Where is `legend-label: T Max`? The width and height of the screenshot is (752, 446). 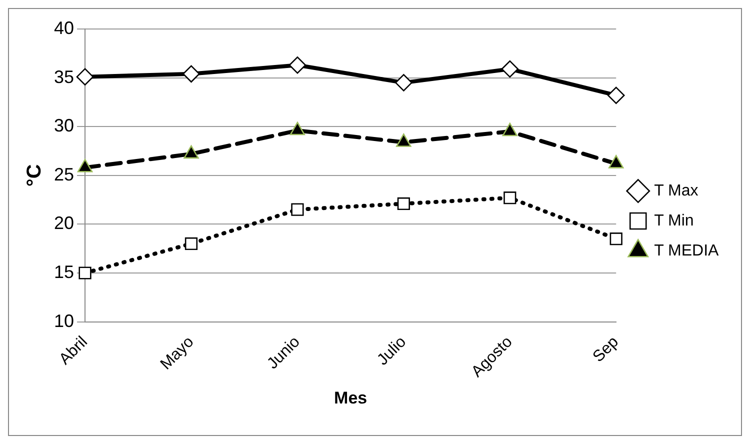 legend-label: T Max is located at coordinates (676, 191).